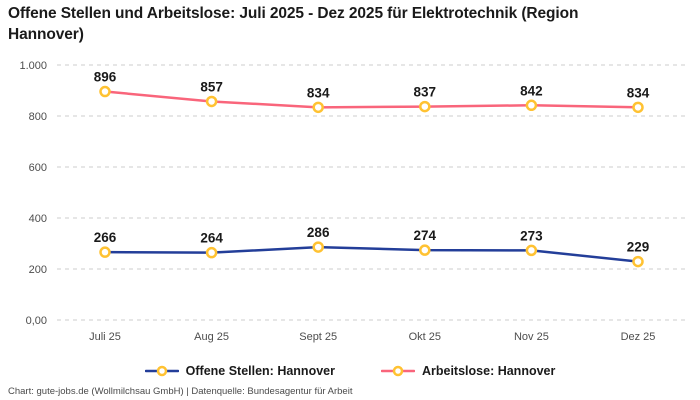  Describe the element at coordinates (38, 168) in the screenshot. I see `y-axis-tick-label: 600` at that location.